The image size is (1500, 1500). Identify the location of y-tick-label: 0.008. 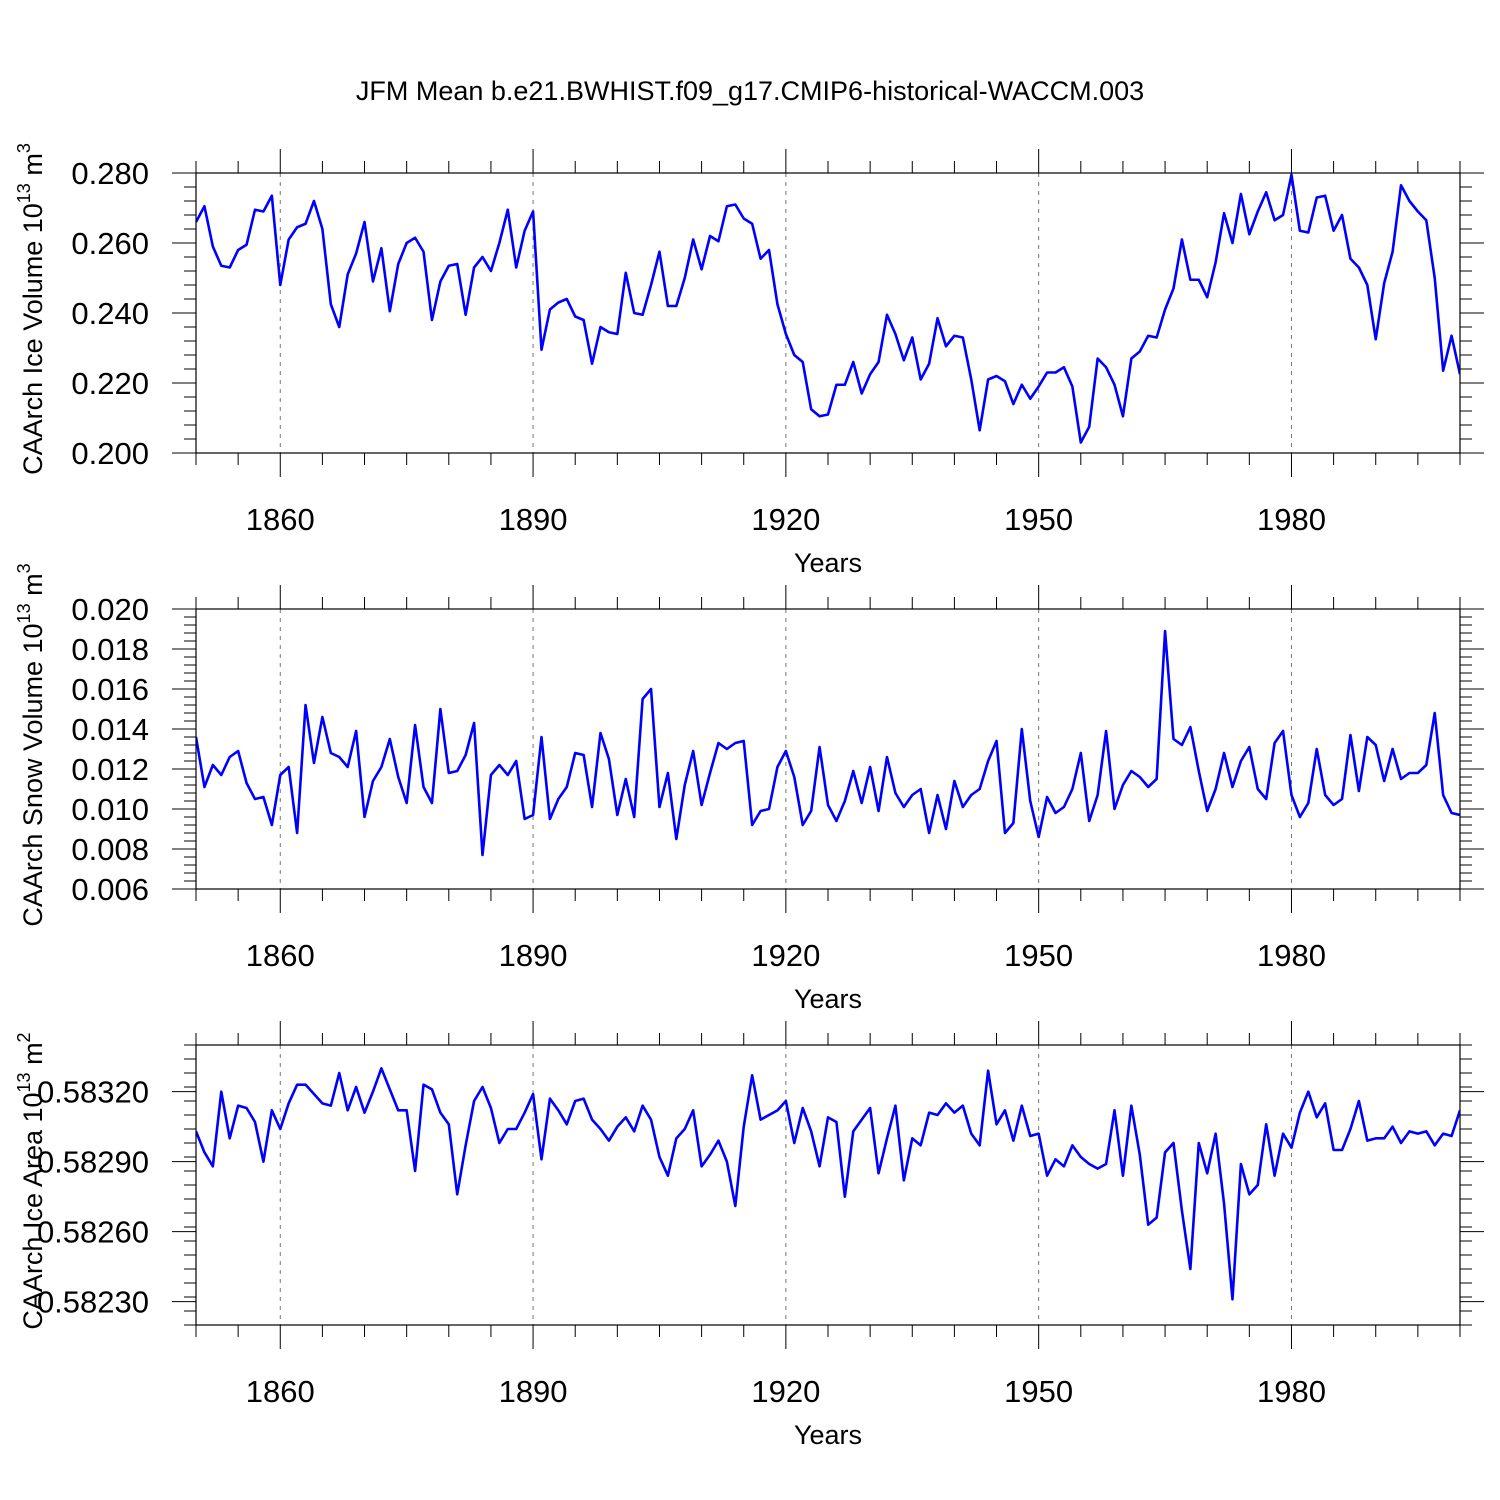
(110, 849).